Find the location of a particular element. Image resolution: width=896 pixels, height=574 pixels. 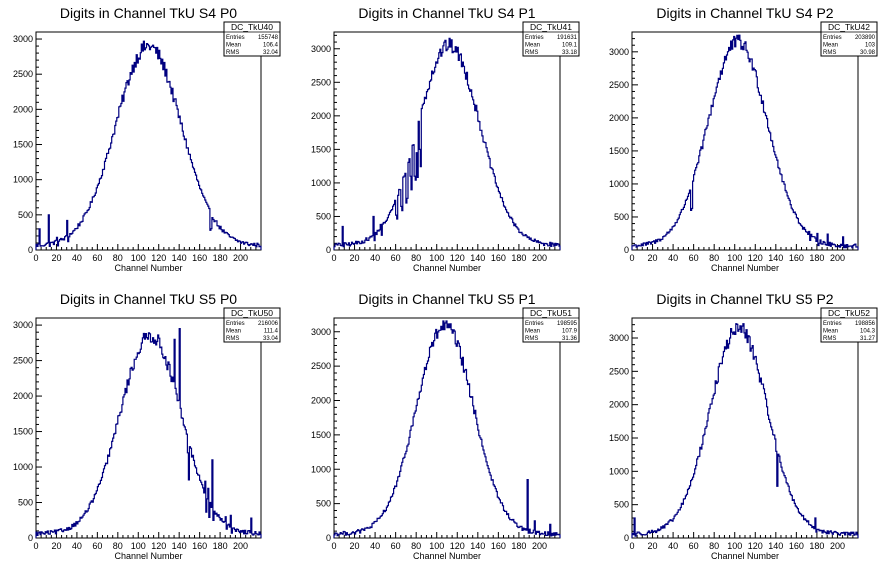

stats-name: DC_TkU40 is located at coordinates (252, 27).